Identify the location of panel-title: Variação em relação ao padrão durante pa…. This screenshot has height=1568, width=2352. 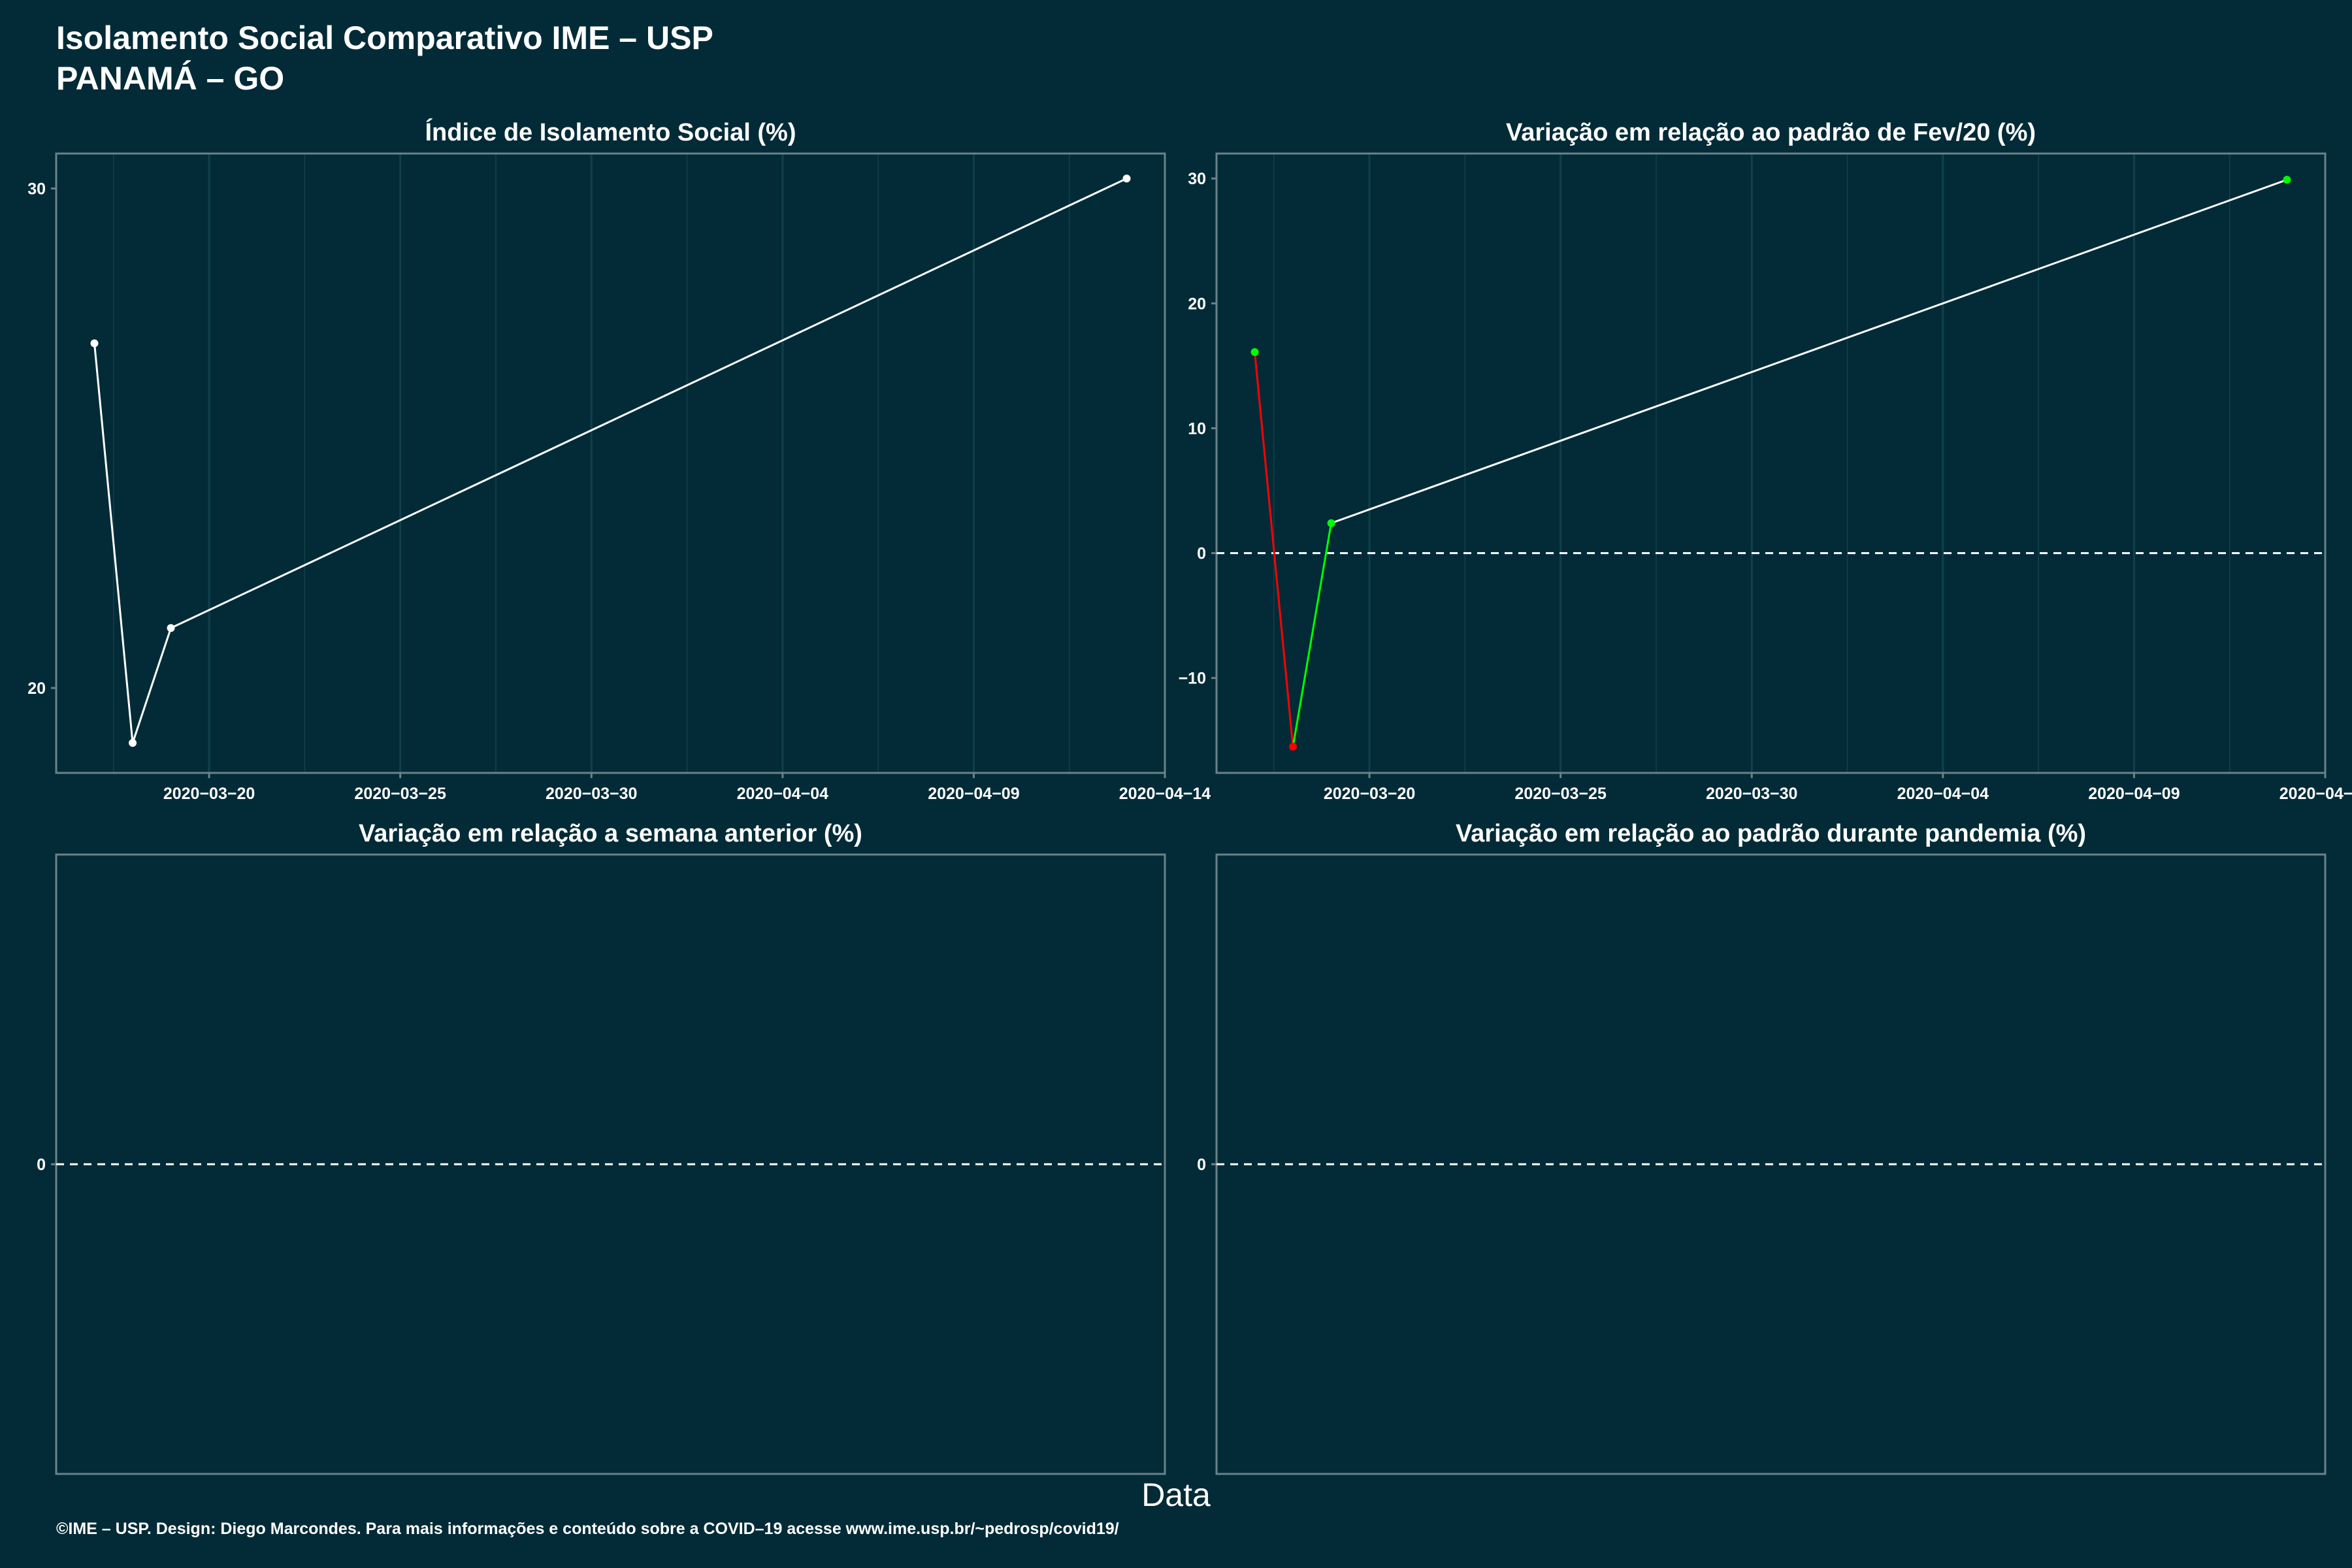
(1771, 833).